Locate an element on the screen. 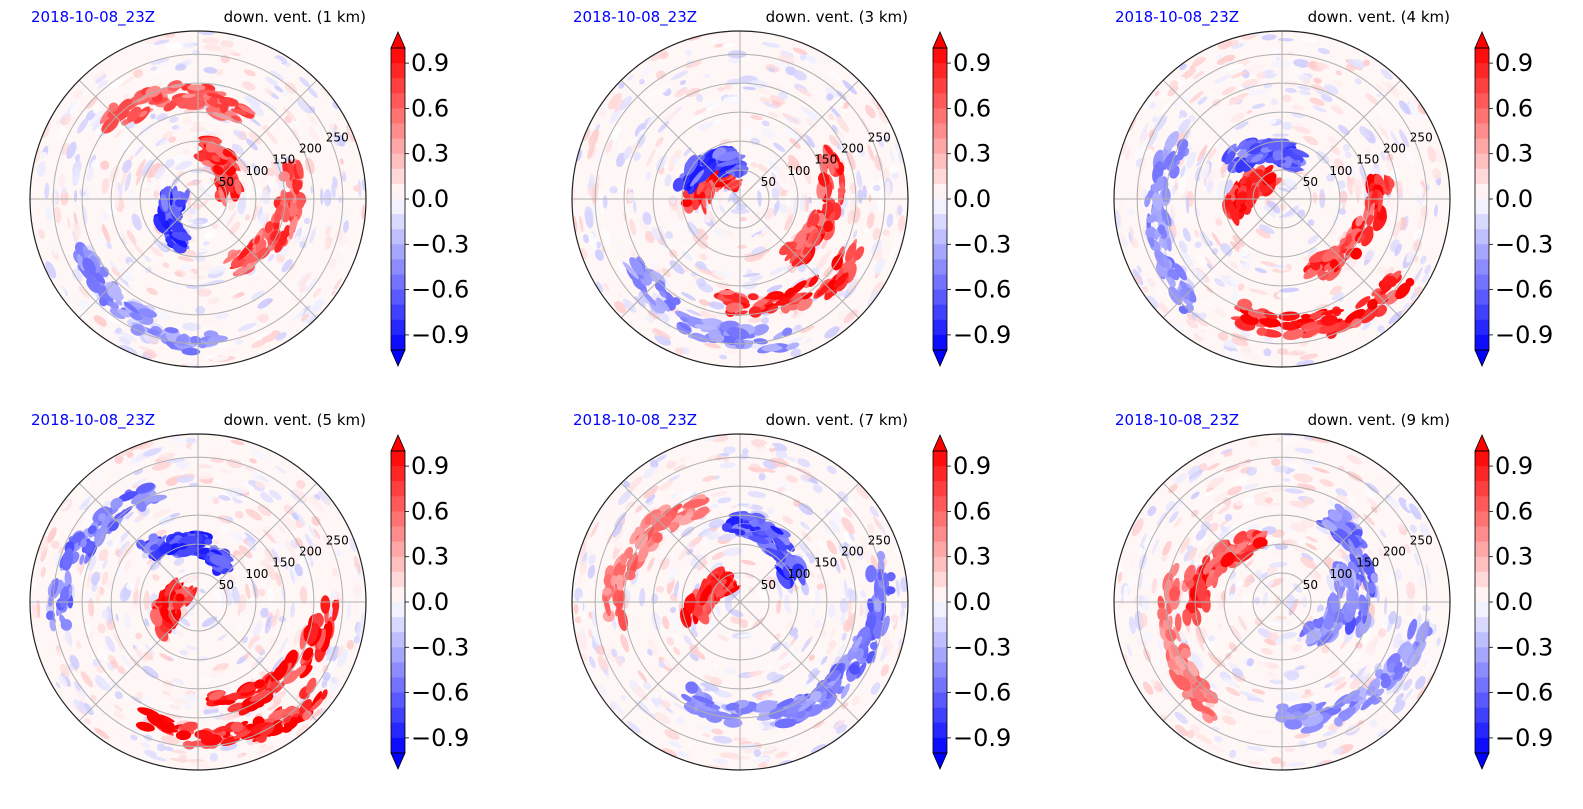  colorbar-tick-label: 0.0 is located at coordinates (1514, 199).